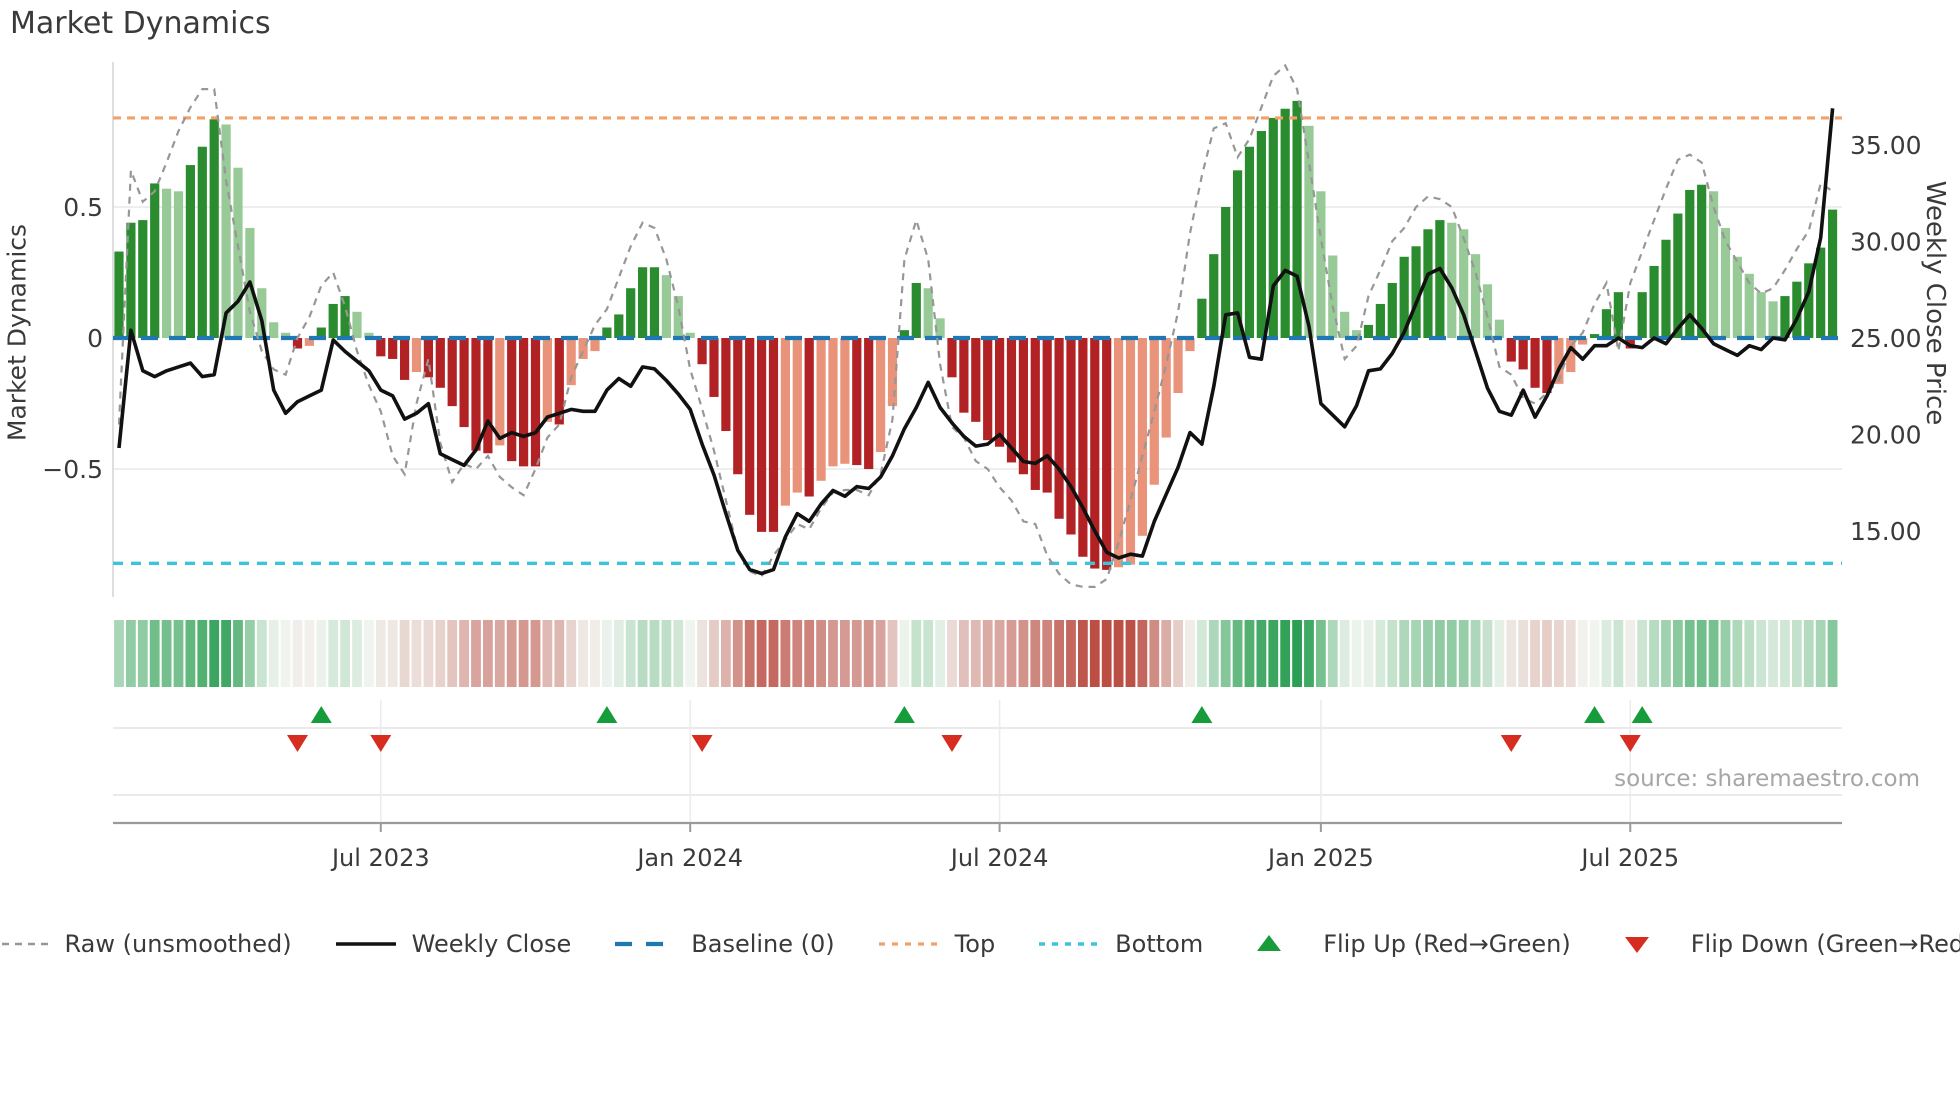 This screenshot has height=1102, width=1960. I want to click on source-attribution: source: sharemaestro.com, so click(1767, 779).